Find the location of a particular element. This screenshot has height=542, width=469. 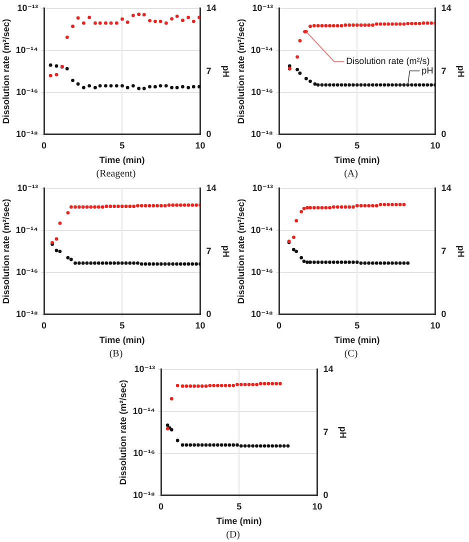

text: (Reagent) is located at coordinates (116, 174).